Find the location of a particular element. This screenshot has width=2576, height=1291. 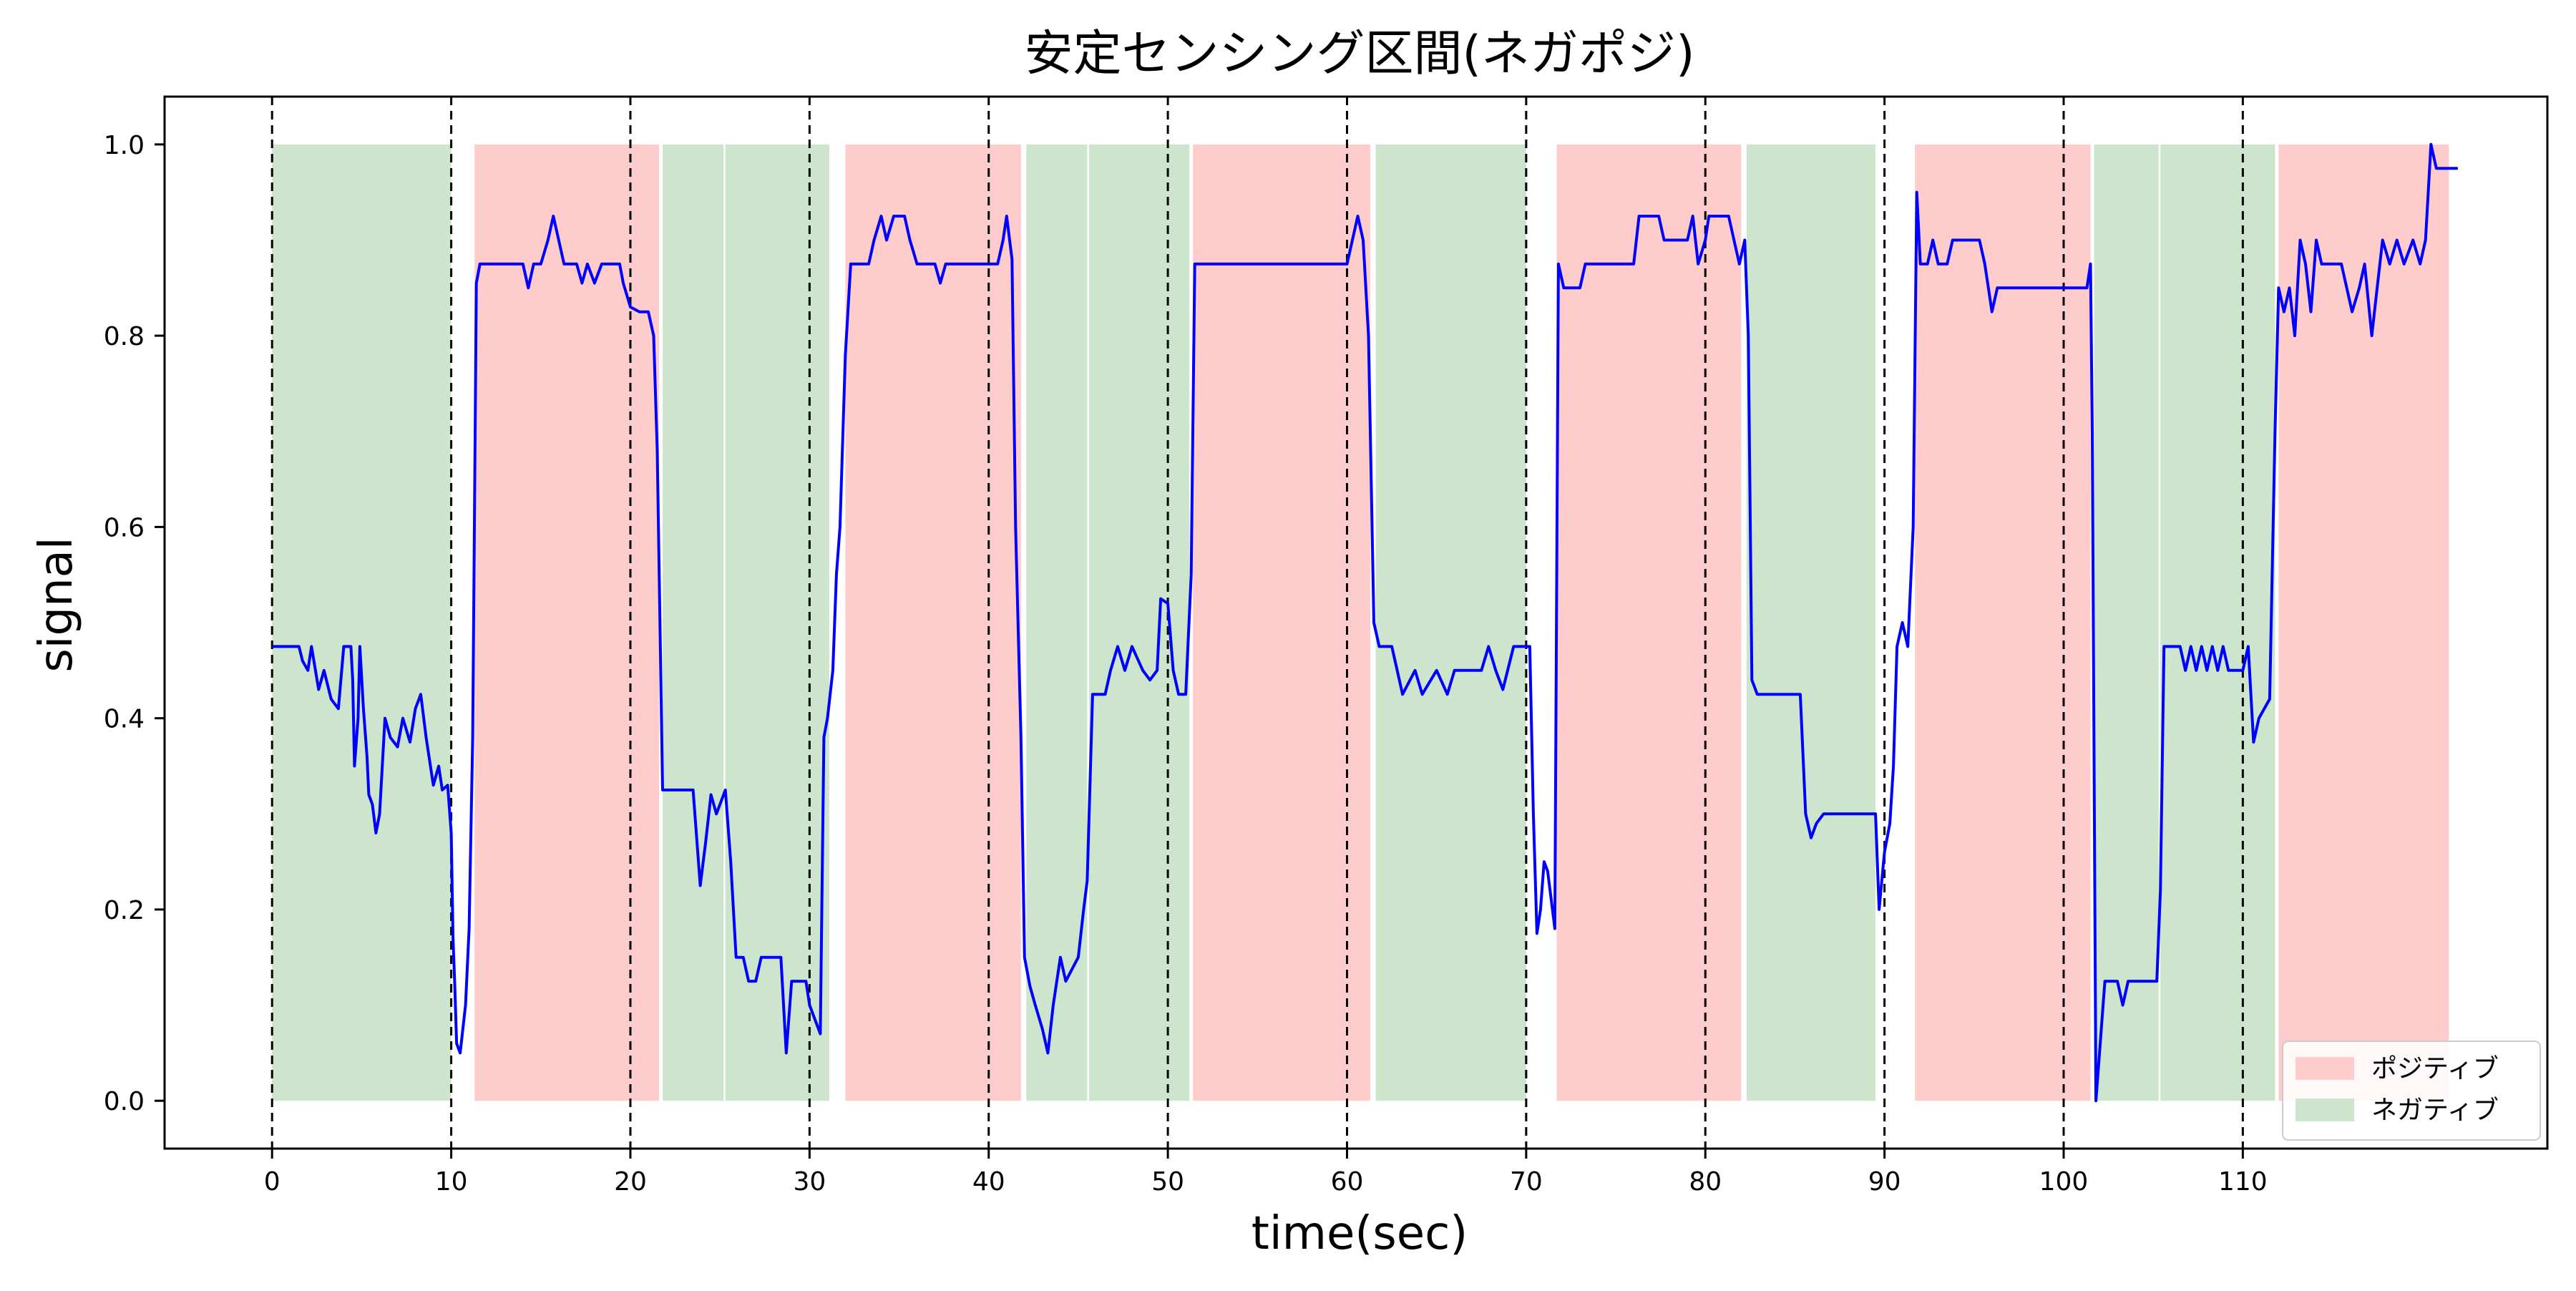

y-axis-label: signal is located at coordinates (56, 604).